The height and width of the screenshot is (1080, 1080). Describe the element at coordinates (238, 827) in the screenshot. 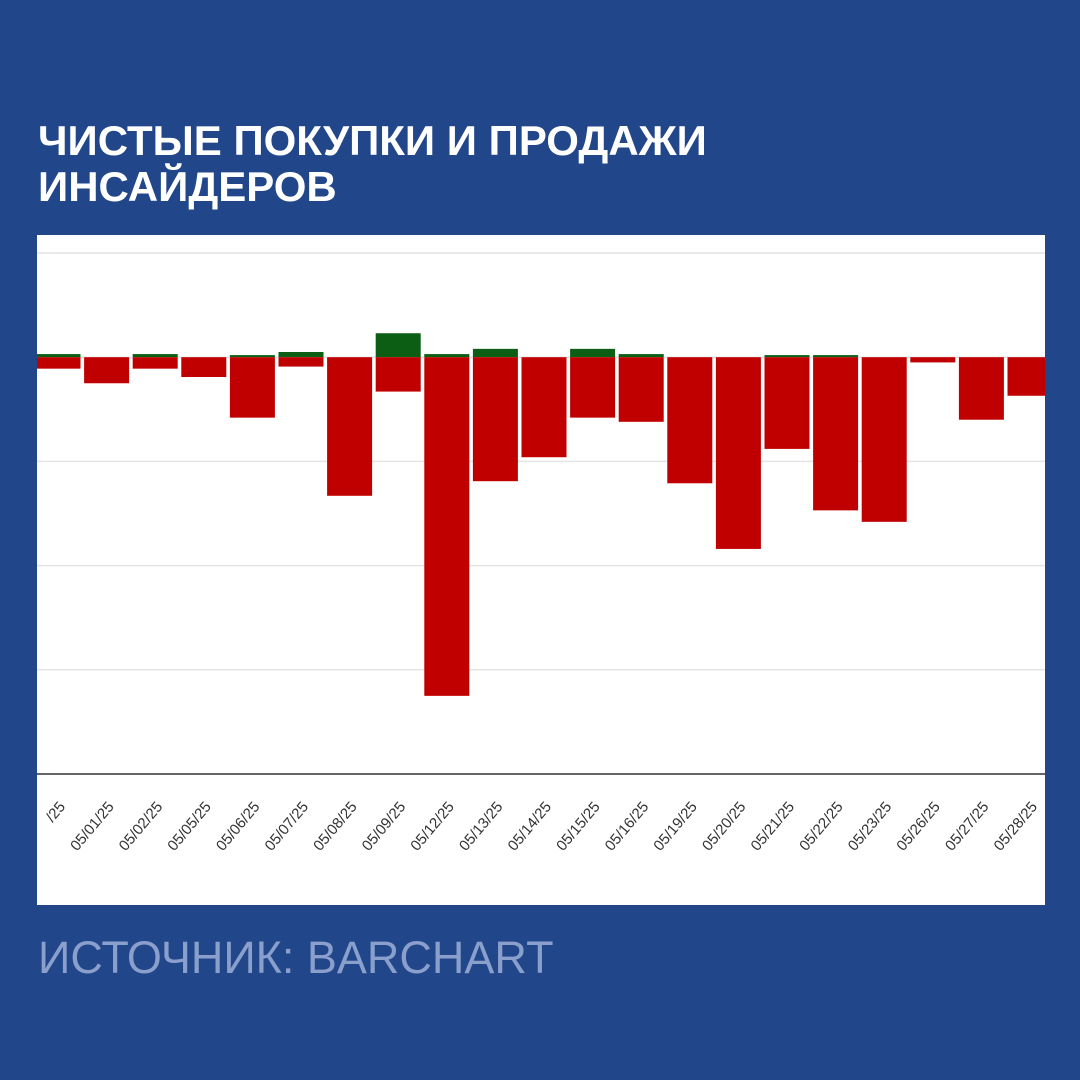

I see `x-tick-label: 05/06/25` at that location.